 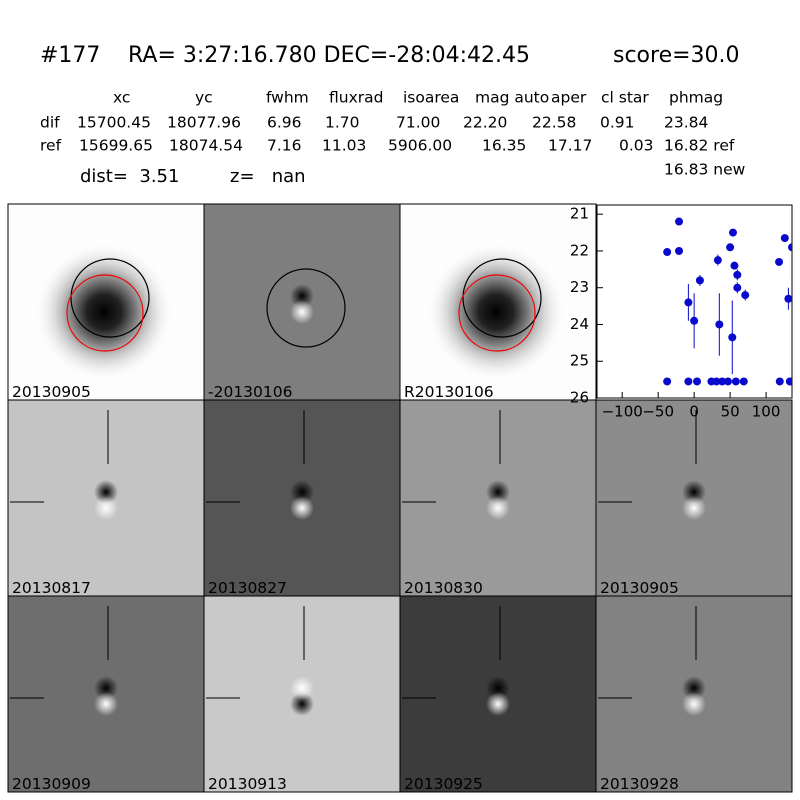 What do you see at coordinates (204, 123) in the screenshot?
I see `table-cell: 18077.96` at bounding box center [204, 123].